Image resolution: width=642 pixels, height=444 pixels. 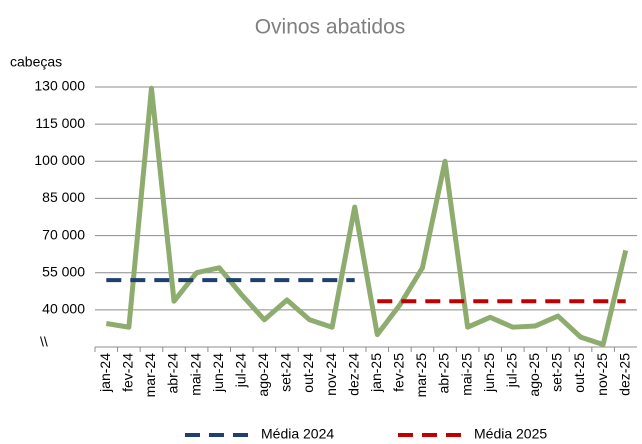 I want to click on x-tick-label: set-25, so click(x=557, y=372).